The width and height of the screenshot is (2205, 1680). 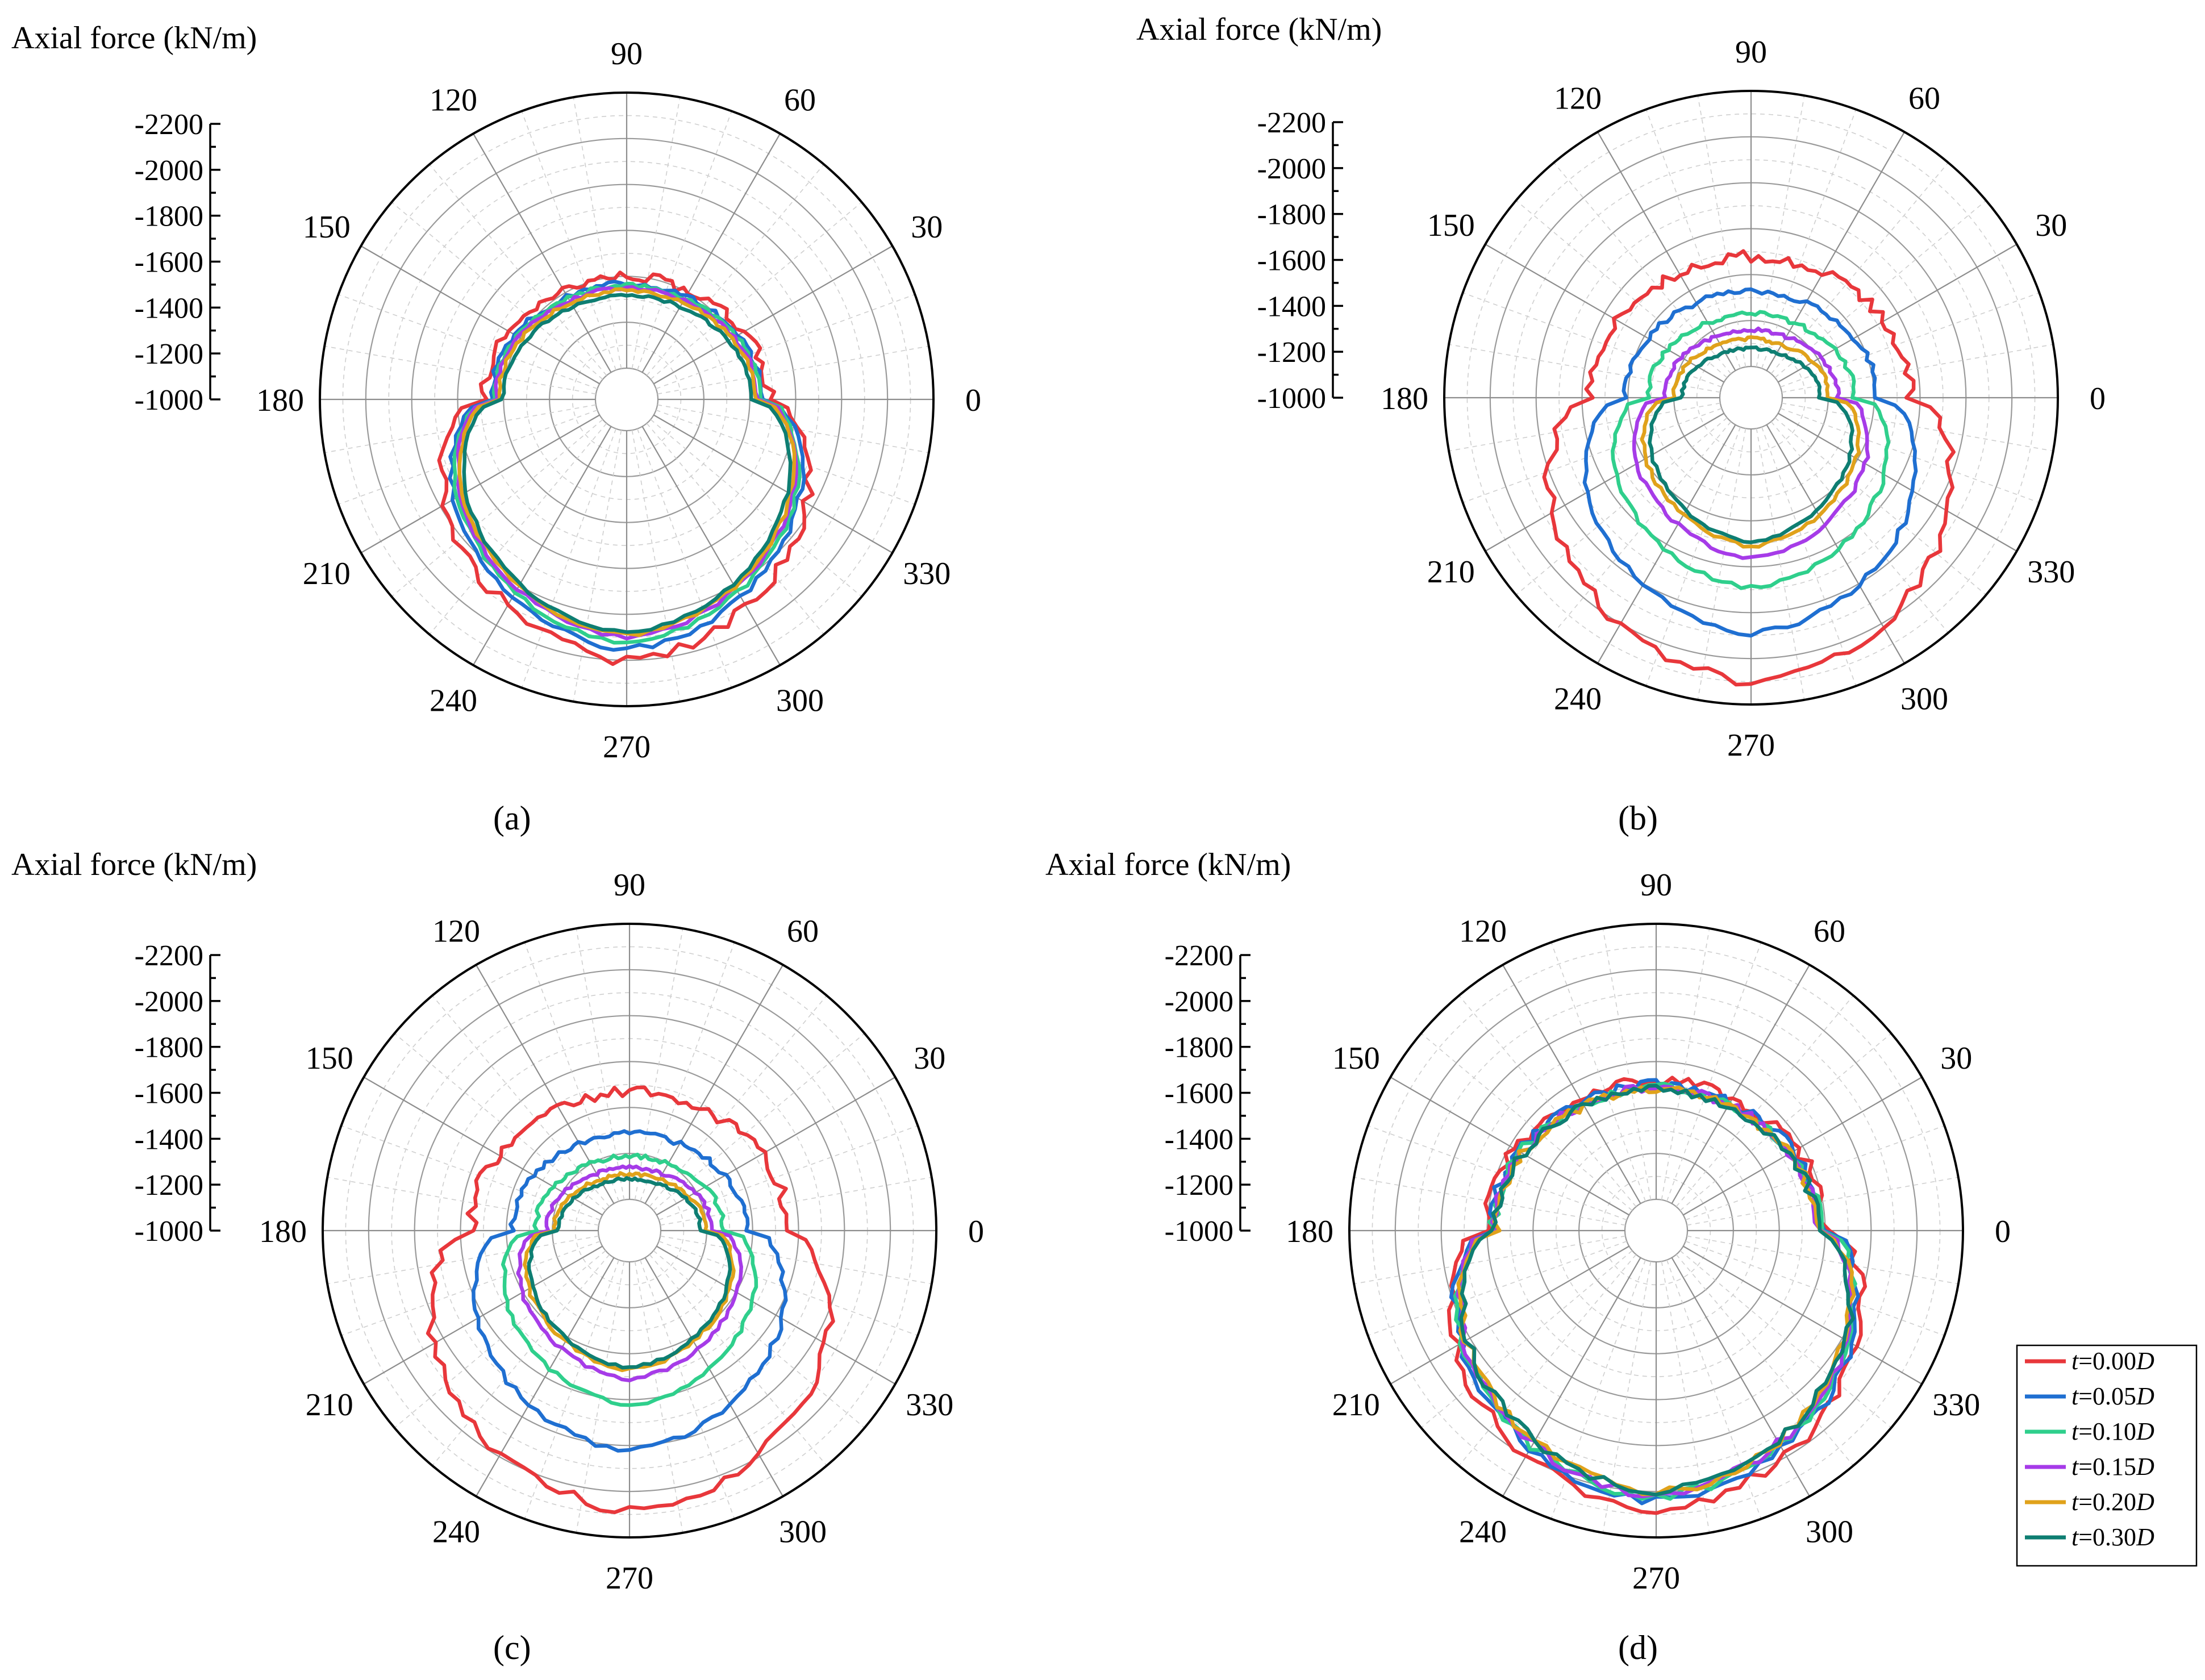 I want to click on series-line-t-0-00D, so click(x=1749, y=468).